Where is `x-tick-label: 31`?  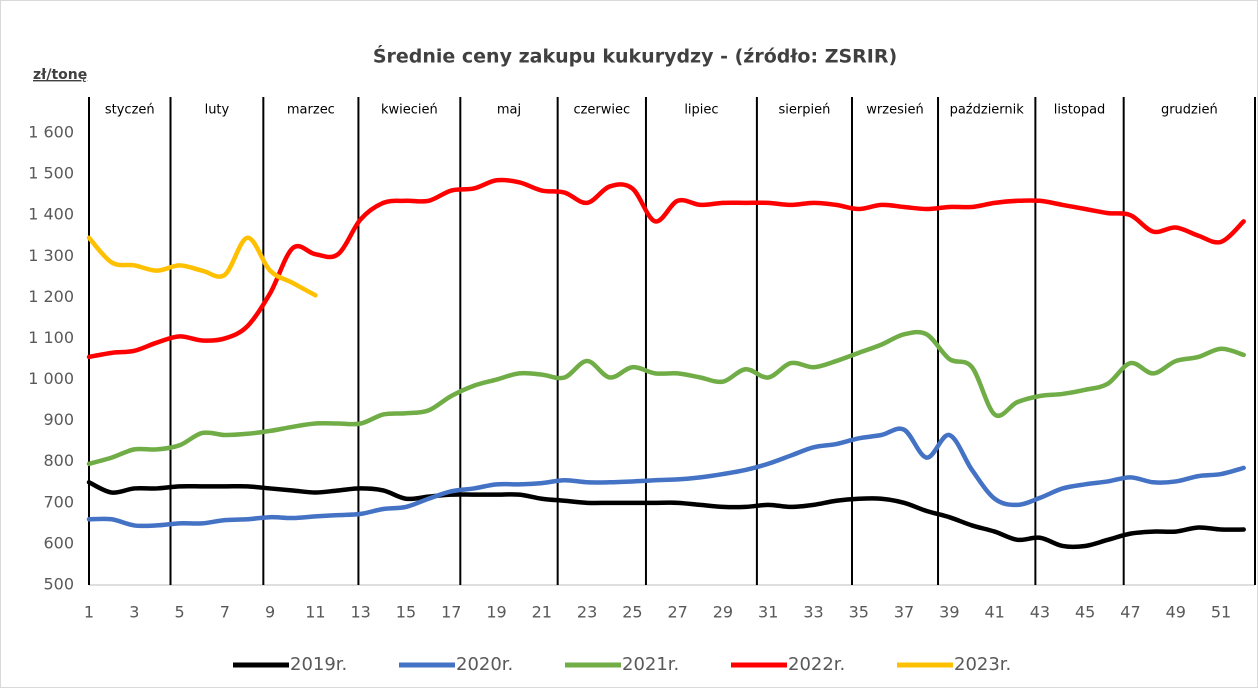 x-tick-label: 31 is located at coordinates (768, 612).